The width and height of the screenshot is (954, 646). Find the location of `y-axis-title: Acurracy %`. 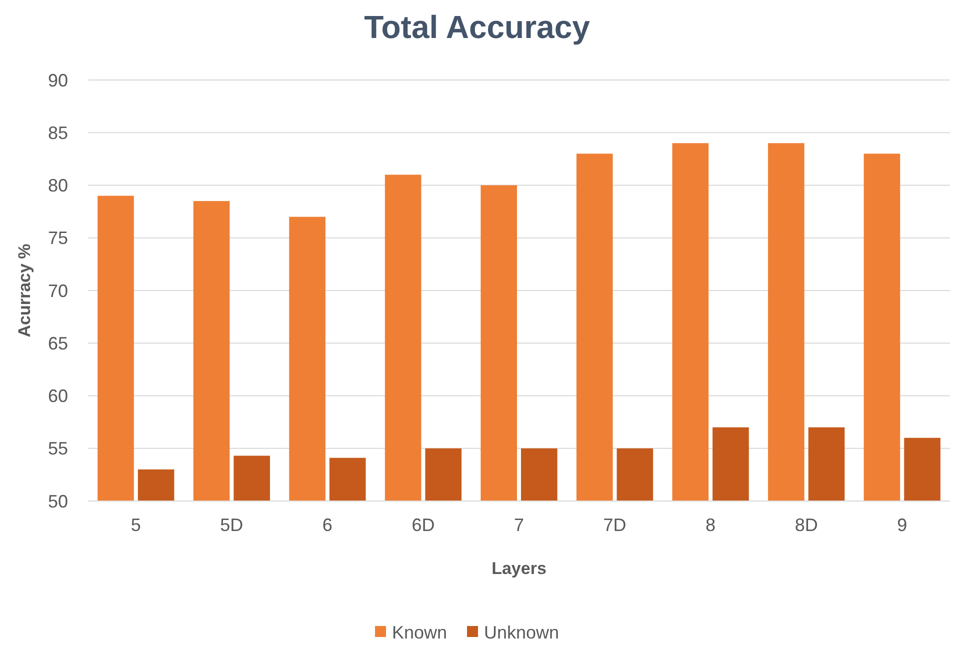

y-axis-title: Acurracy % is located at coordinates (24, 291).